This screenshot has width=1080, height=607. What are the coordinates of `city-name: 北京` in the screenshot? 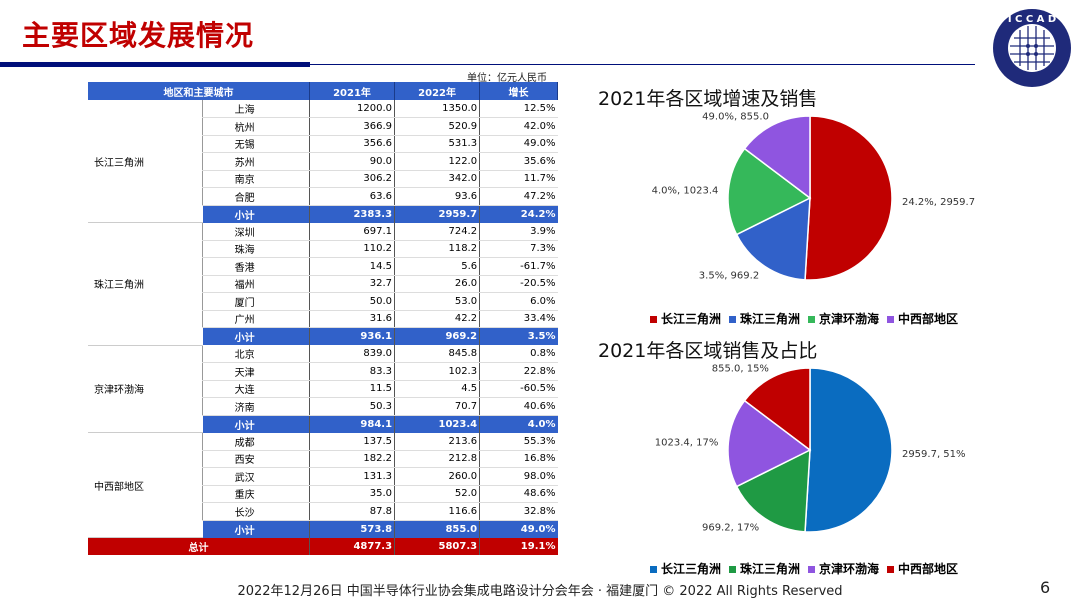 It's located at (255, 354).